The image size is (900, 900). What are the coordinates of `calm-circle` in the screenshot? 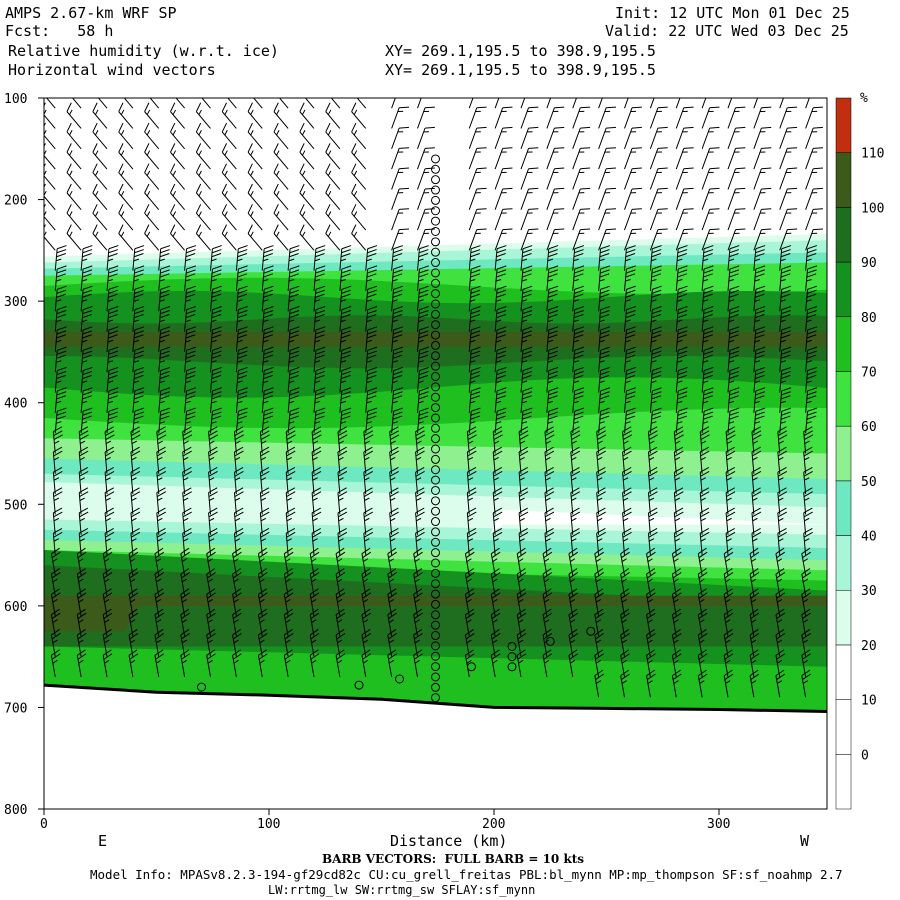 It's located at (435, 283).